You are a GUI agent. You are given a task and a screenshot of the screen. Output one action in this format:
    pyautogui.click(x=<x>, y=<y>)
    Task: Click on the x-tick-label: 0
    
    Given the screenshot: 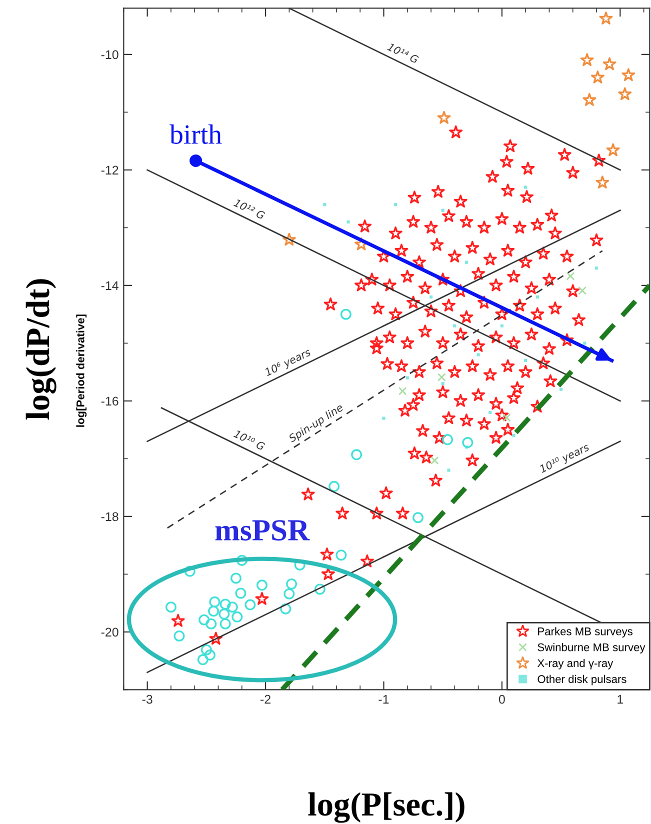 What is the action you would take?
    pyautogui.click(x=501, y=699)
    